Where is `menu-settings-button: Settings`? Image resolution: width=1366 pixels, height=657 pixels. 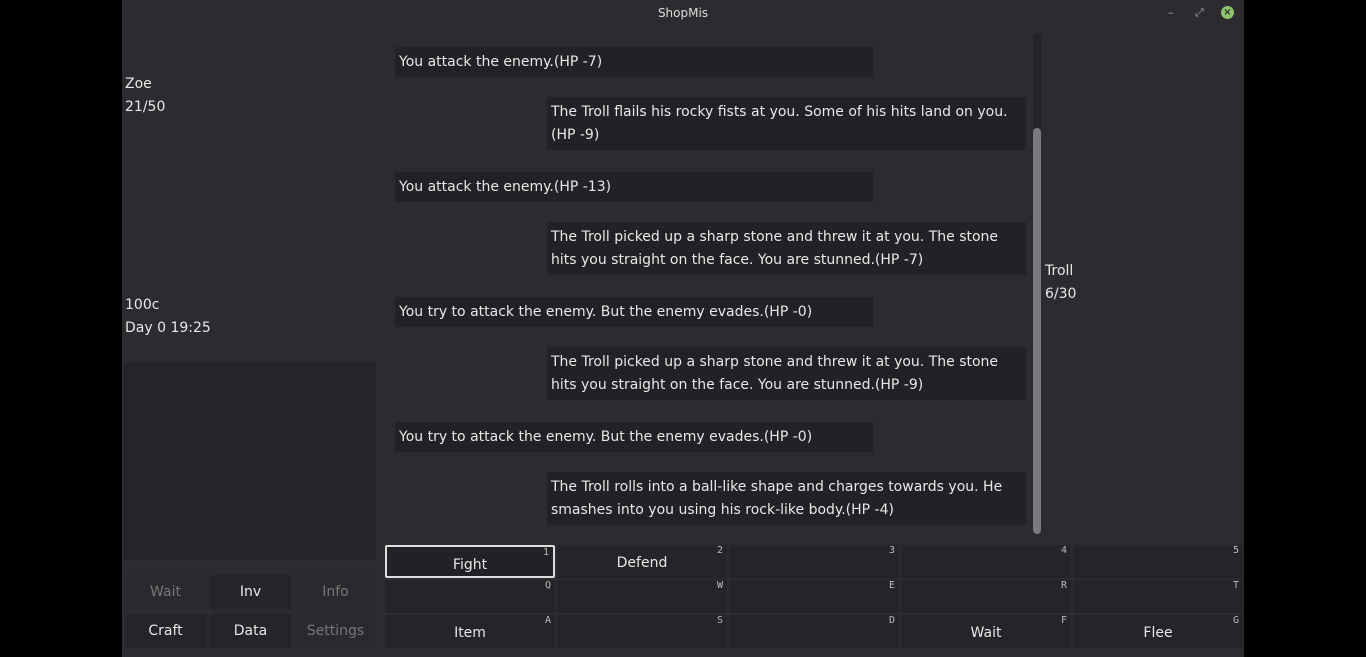
menu-settings-button: Settings is located at coordinates (335, 631).